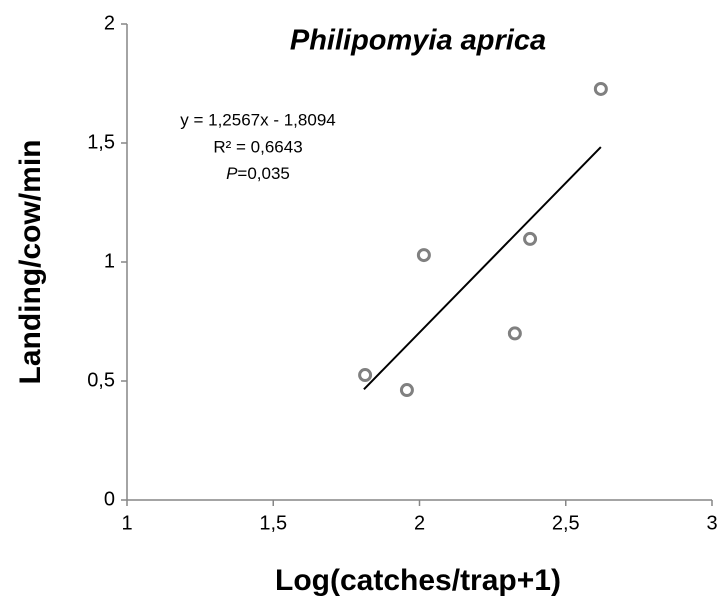 The height and width of the screenshot is (608, 720). Describe the element at coordinates (419, 523) in the screenshot. I see `x-tick-label: 2` at that location.